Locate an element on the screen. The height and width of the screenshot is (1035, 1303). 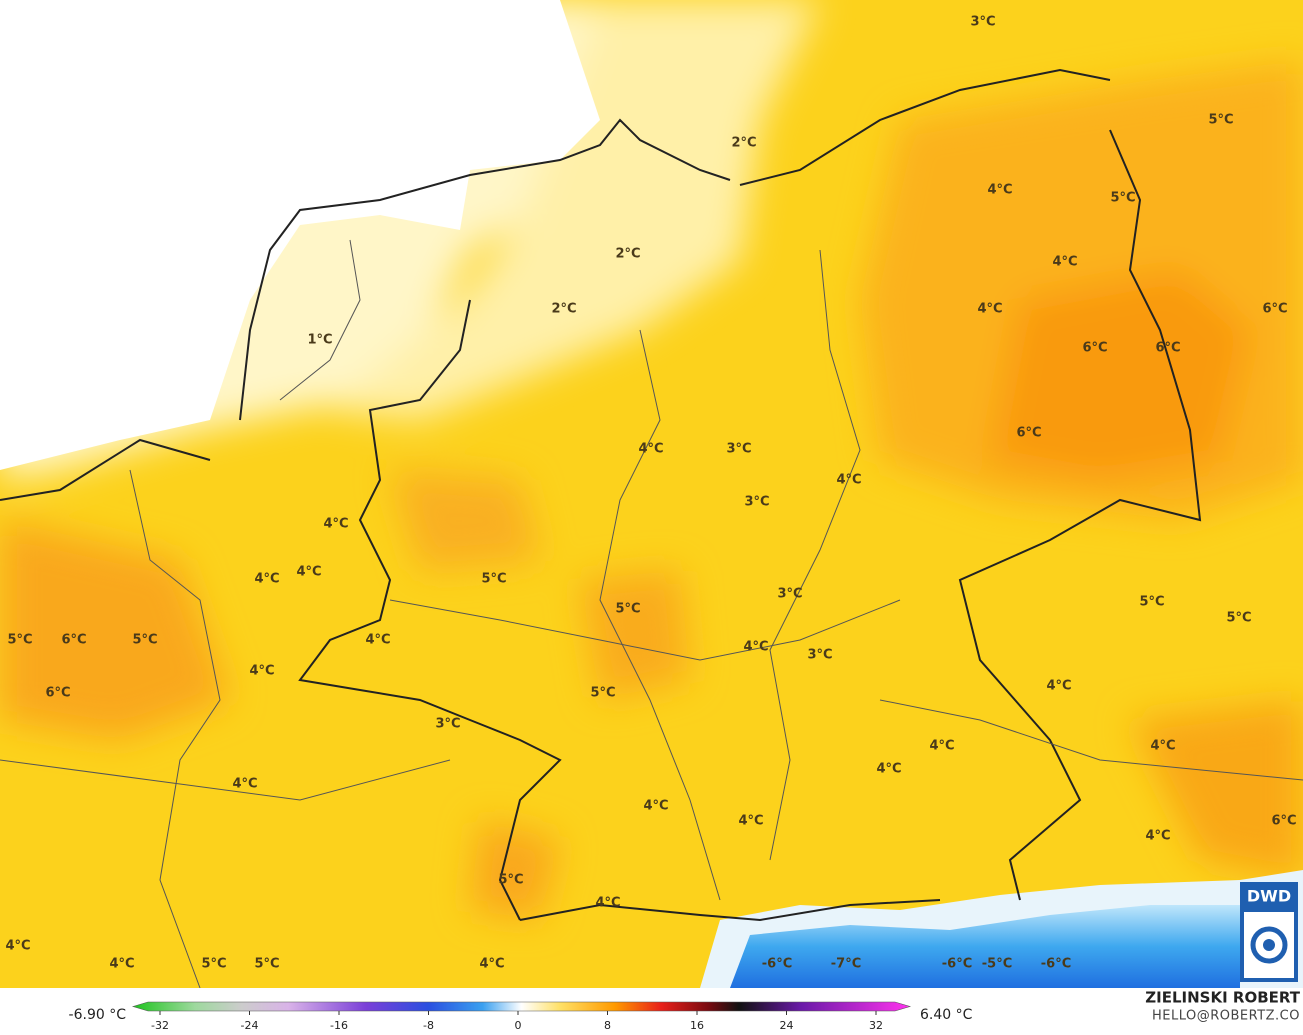
colorbar-tick-label: 16 is located at coordinates (697, 1025).